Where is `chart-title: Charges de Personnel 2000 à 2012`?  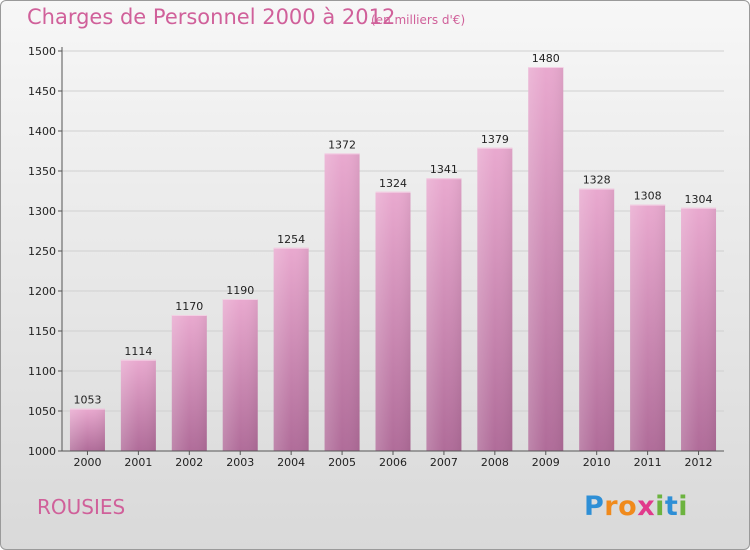 chart-title: Charges de Personnel 2000 à 2012 is located at coordinates (211, 17).